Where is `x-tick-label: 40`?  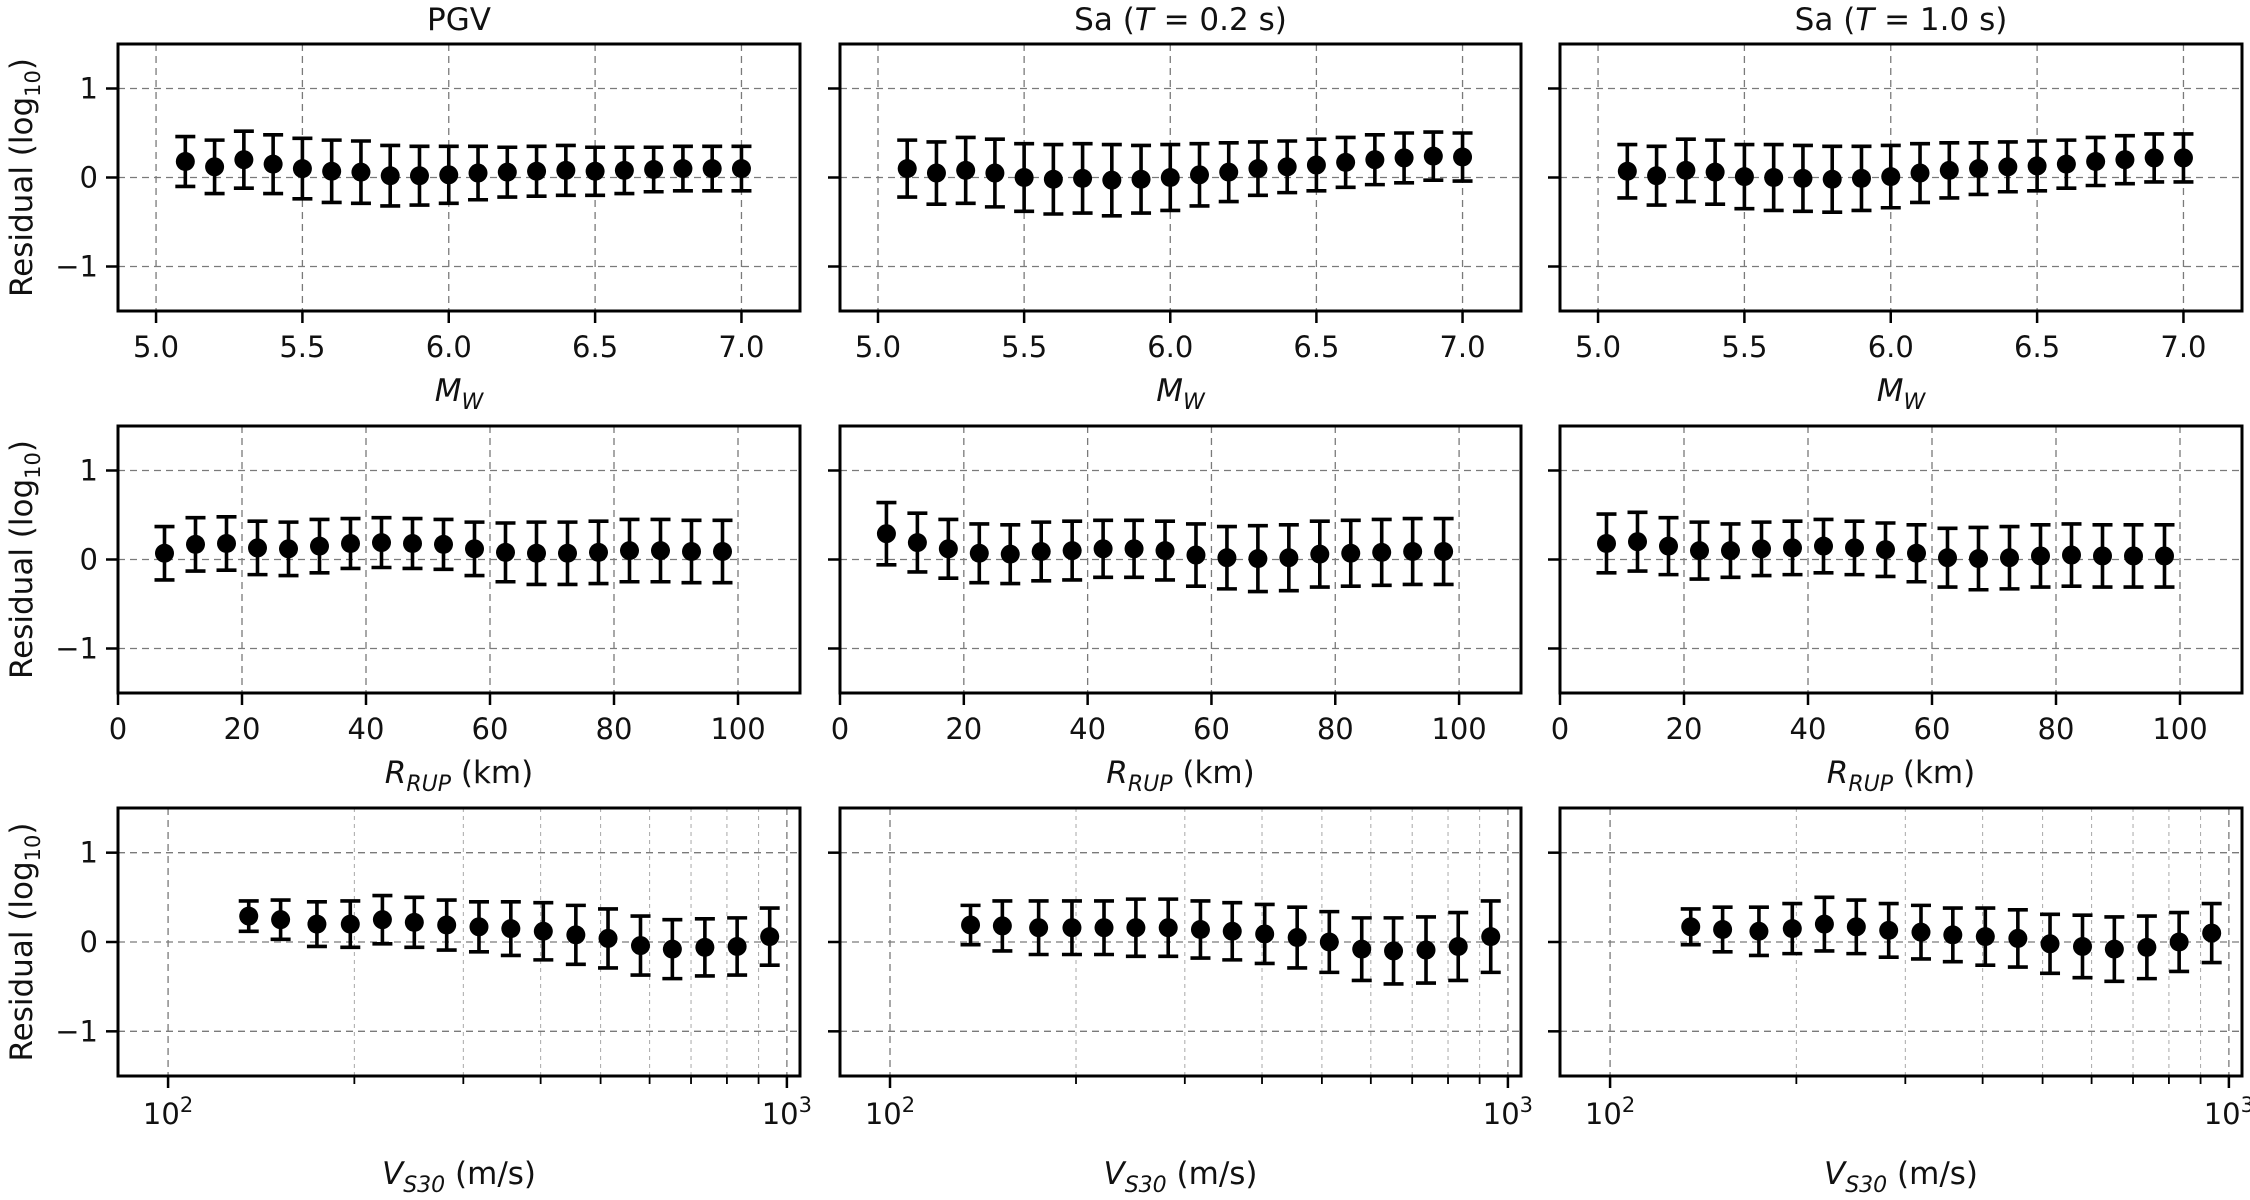 x-tick-label: 40 is located at coordinates (1087, 729).